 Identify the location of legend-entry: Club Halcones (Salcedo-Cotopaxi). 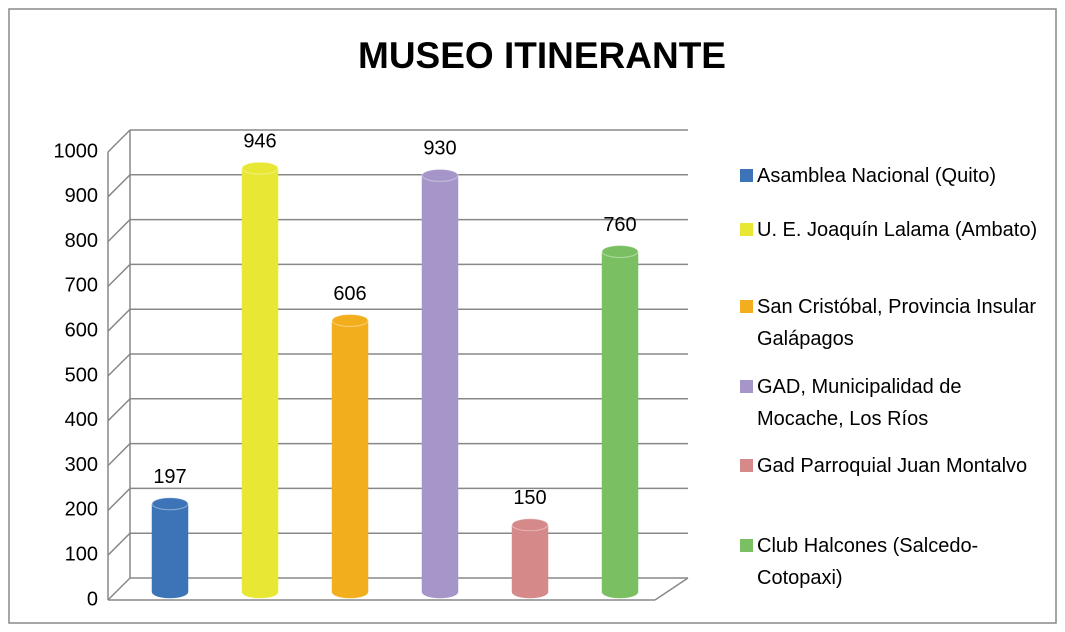
(890, 562).